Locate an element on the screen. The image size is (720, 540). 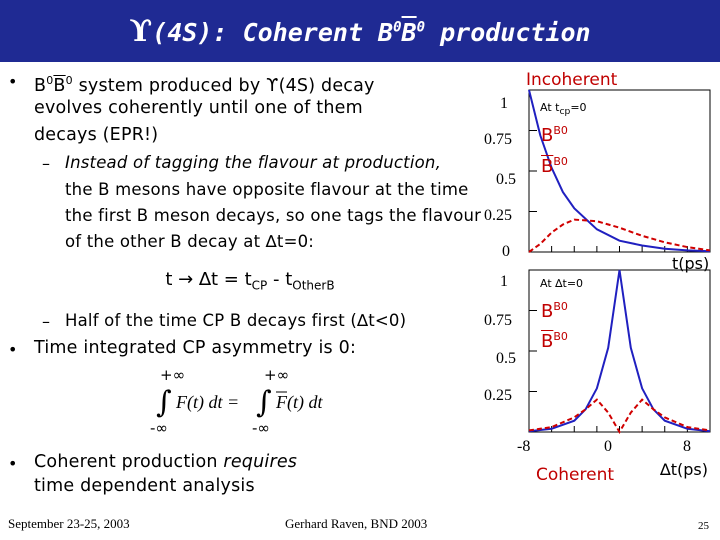
integral-lower-limit-1: -∞ is located at coordinates (159, 428).